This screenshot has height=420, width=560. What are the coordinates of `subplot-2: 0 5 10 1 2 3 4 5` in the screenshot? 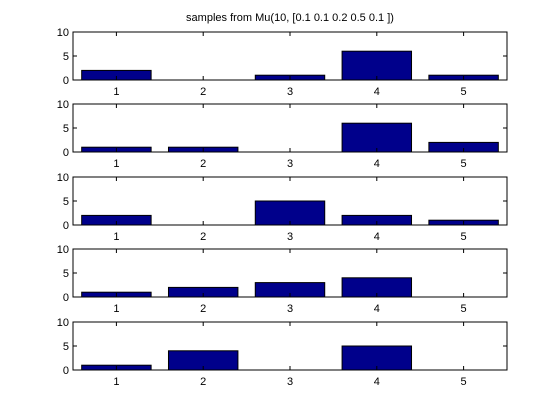 It's located at (282, 134).